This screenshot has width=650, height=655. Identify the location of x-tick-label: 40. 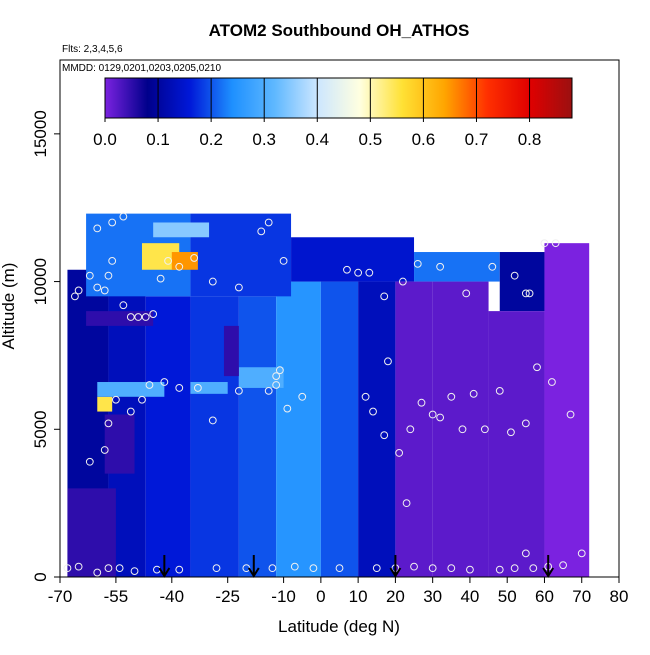
(469, 596).